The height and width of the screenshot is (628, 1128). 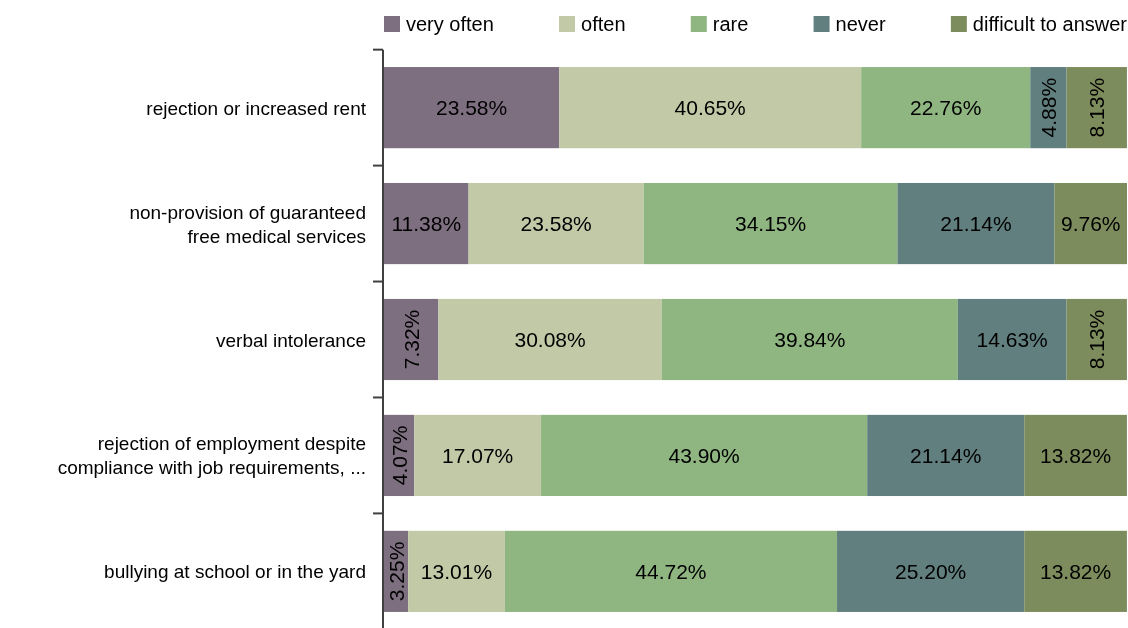 I want to click on legend-label: never, so click(x=860, y=24).